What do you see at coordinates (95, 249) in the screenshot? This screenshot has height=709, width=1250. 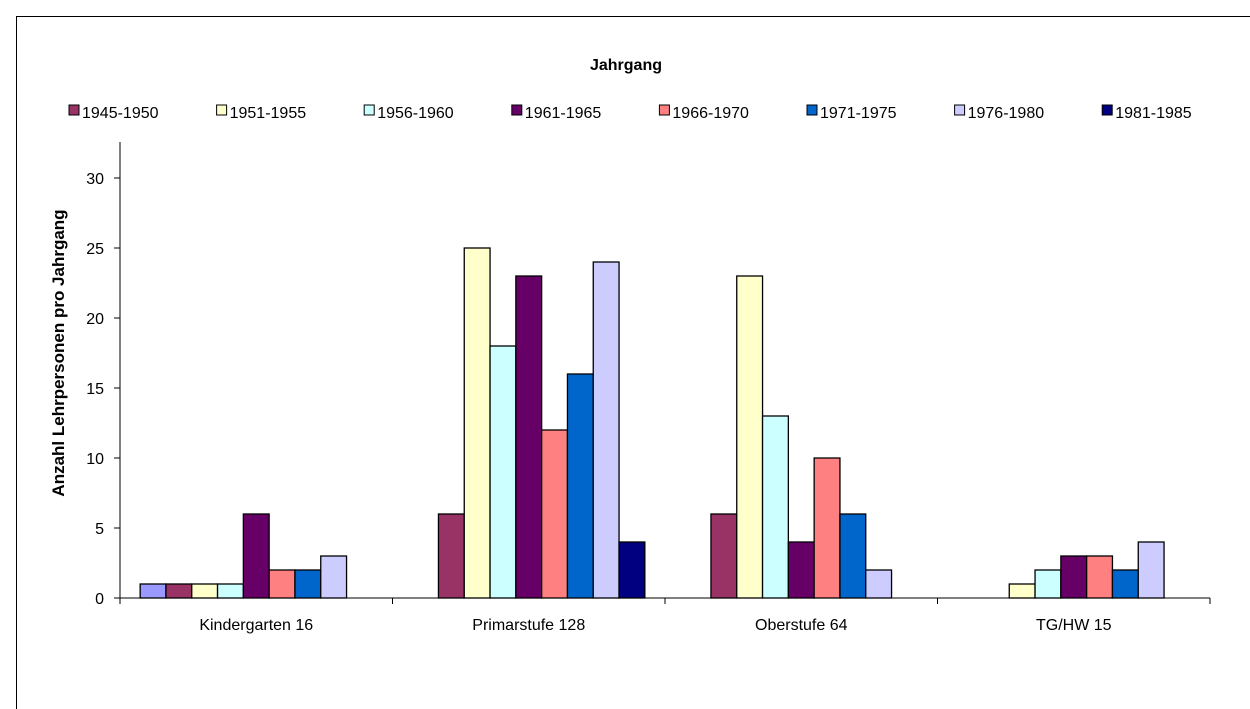 I see `y-tick-label: 25` at bounding box center [95, 249].